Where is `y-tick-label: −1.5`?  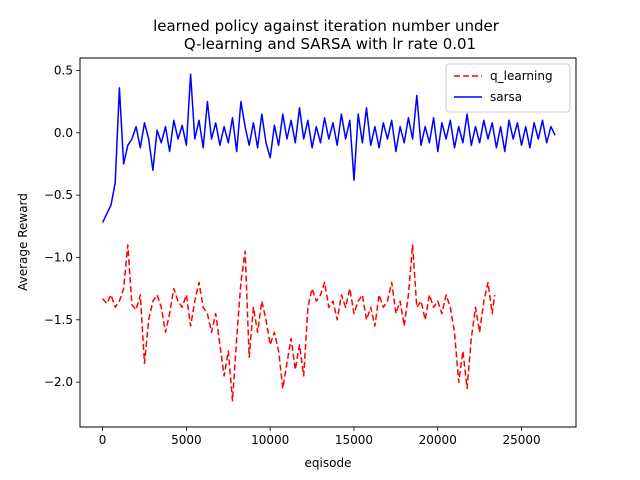 y-tick-label: −1.5 is located at coordinates (58, 320).